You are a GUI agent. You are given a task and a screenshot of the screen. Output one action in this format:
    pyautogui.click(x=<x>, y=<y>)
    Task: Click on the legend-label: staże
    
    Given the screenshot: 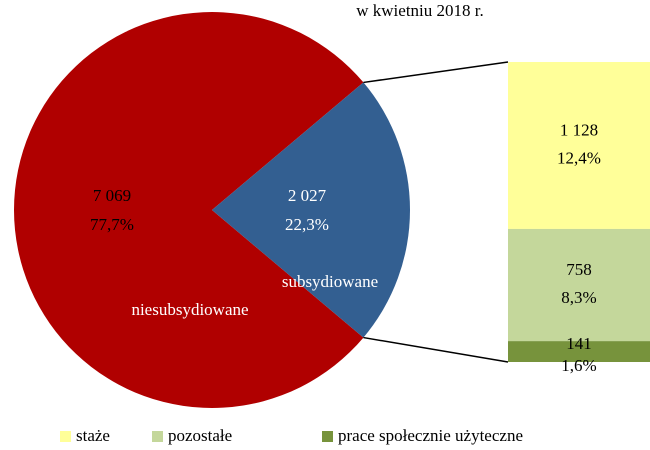 What is the action you would take?
    pyautogui.click(x=93, y=435)
    